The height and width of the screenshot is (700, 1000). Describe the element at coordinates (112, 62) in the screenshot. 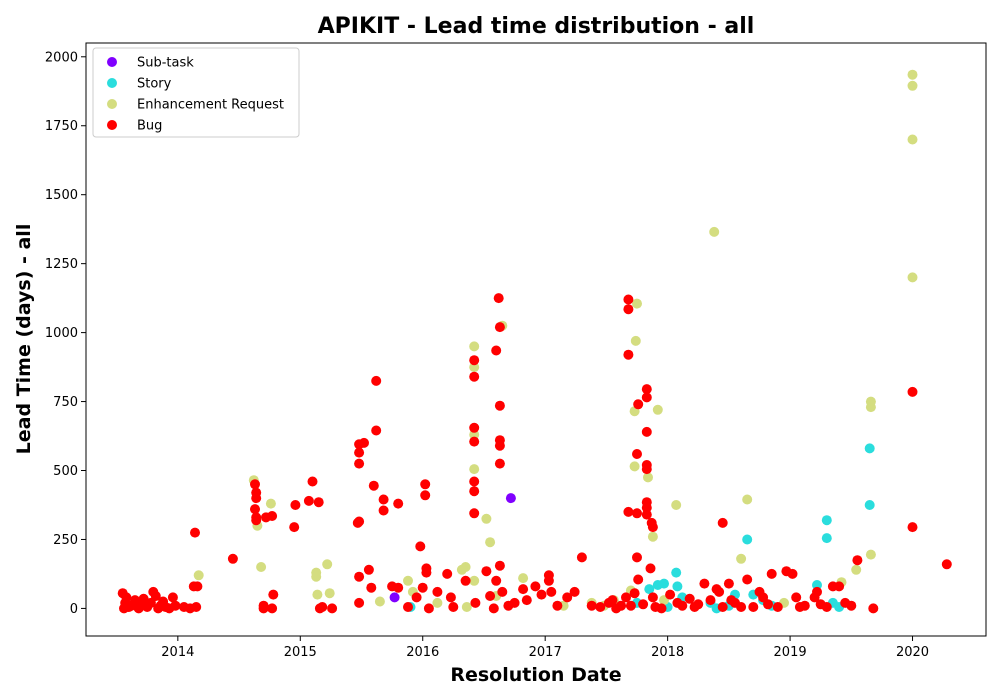

I see `legend-marker-sub-task` at that location.